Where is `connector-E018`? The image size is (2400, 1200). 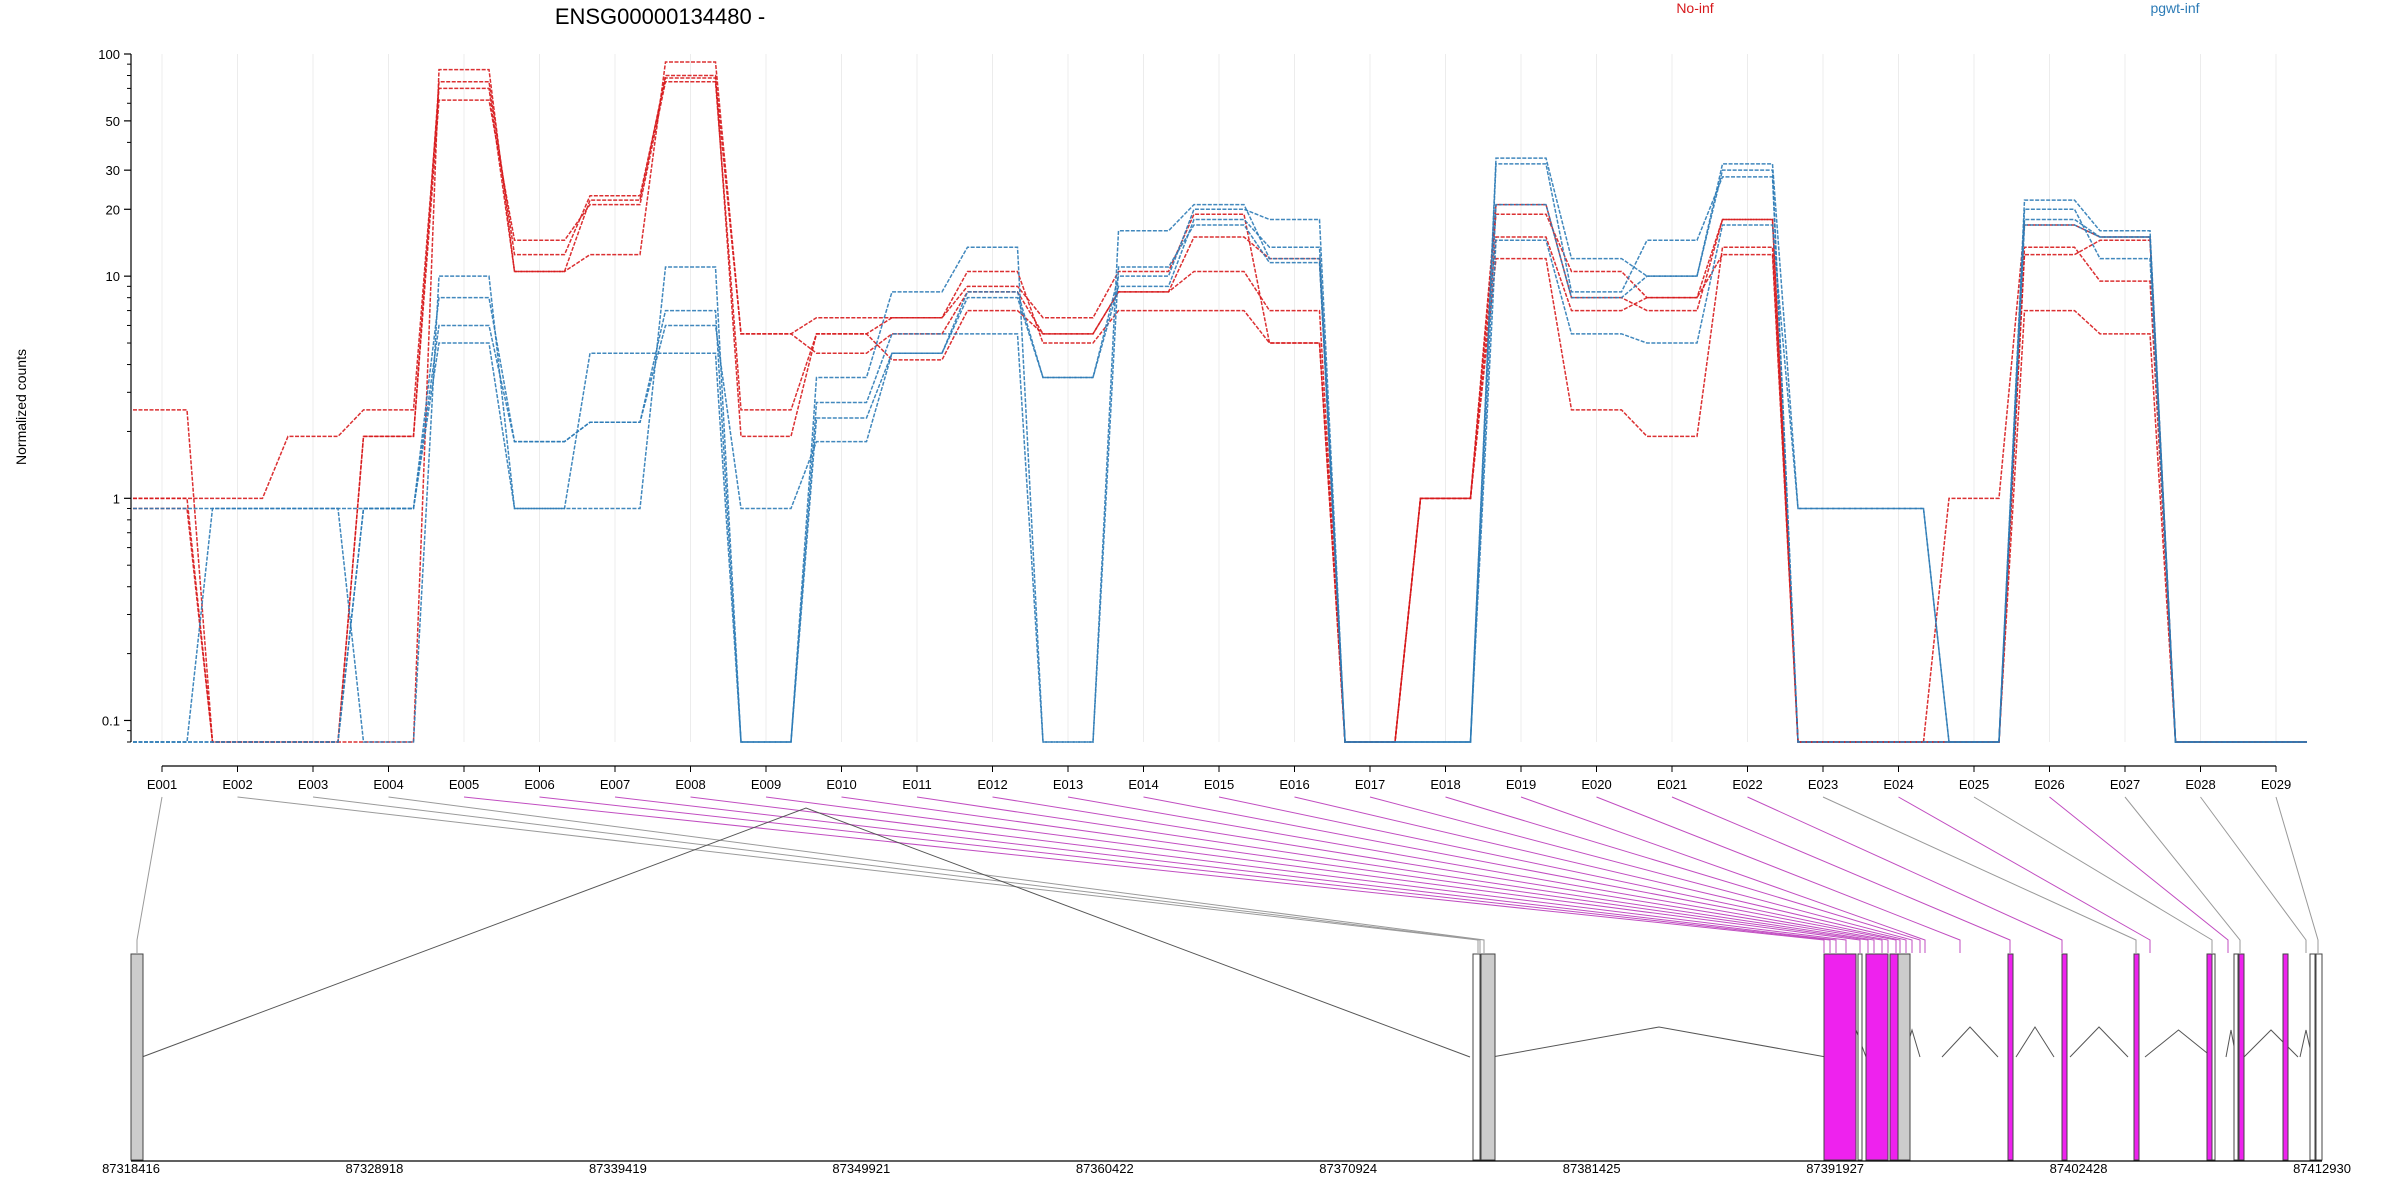
connector-E018 is located at coordinates (1683, 874).